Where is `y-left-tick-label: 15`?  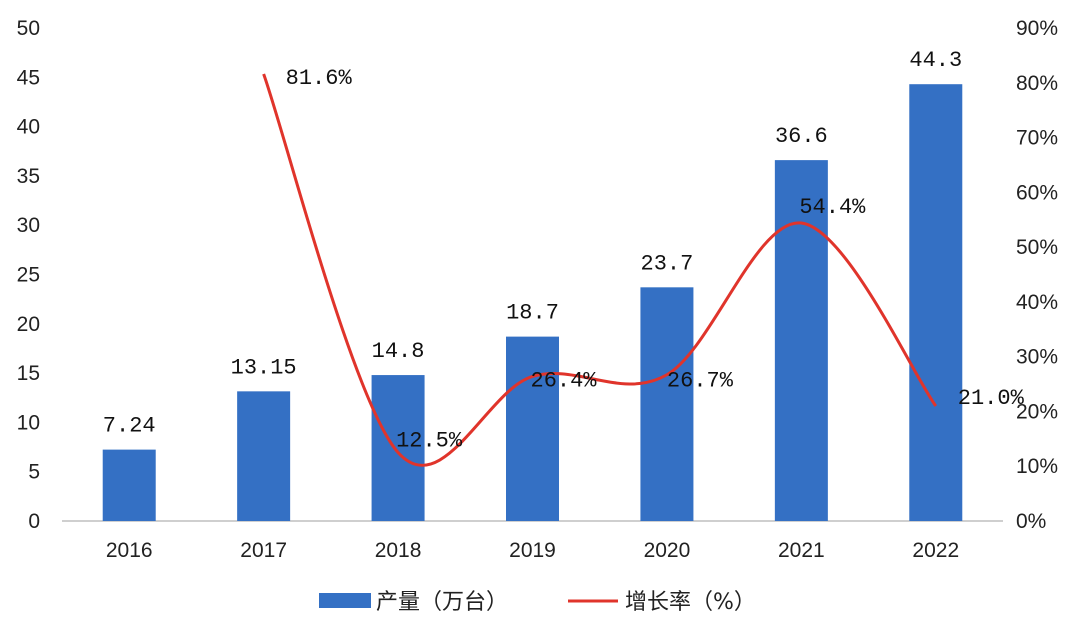
y-left-tick-label: 15 is located at coordinates (28, 373).